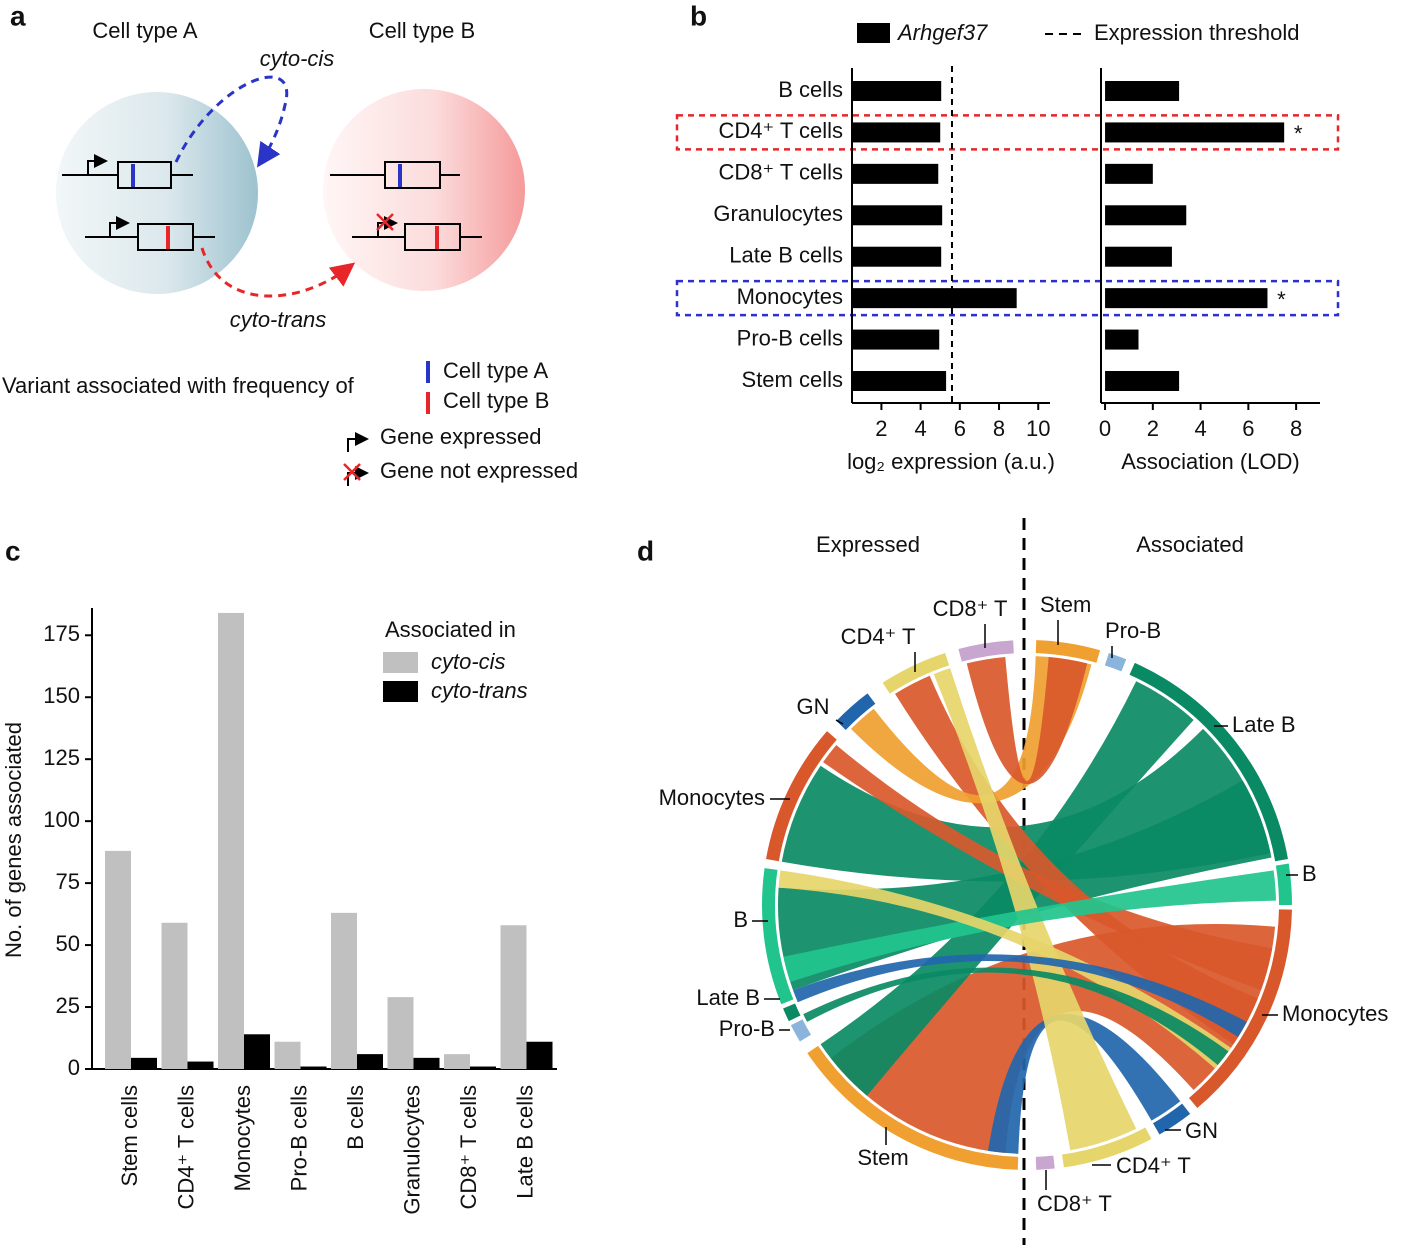  I want to click on segment-label: Stem, so click(1065, 604).